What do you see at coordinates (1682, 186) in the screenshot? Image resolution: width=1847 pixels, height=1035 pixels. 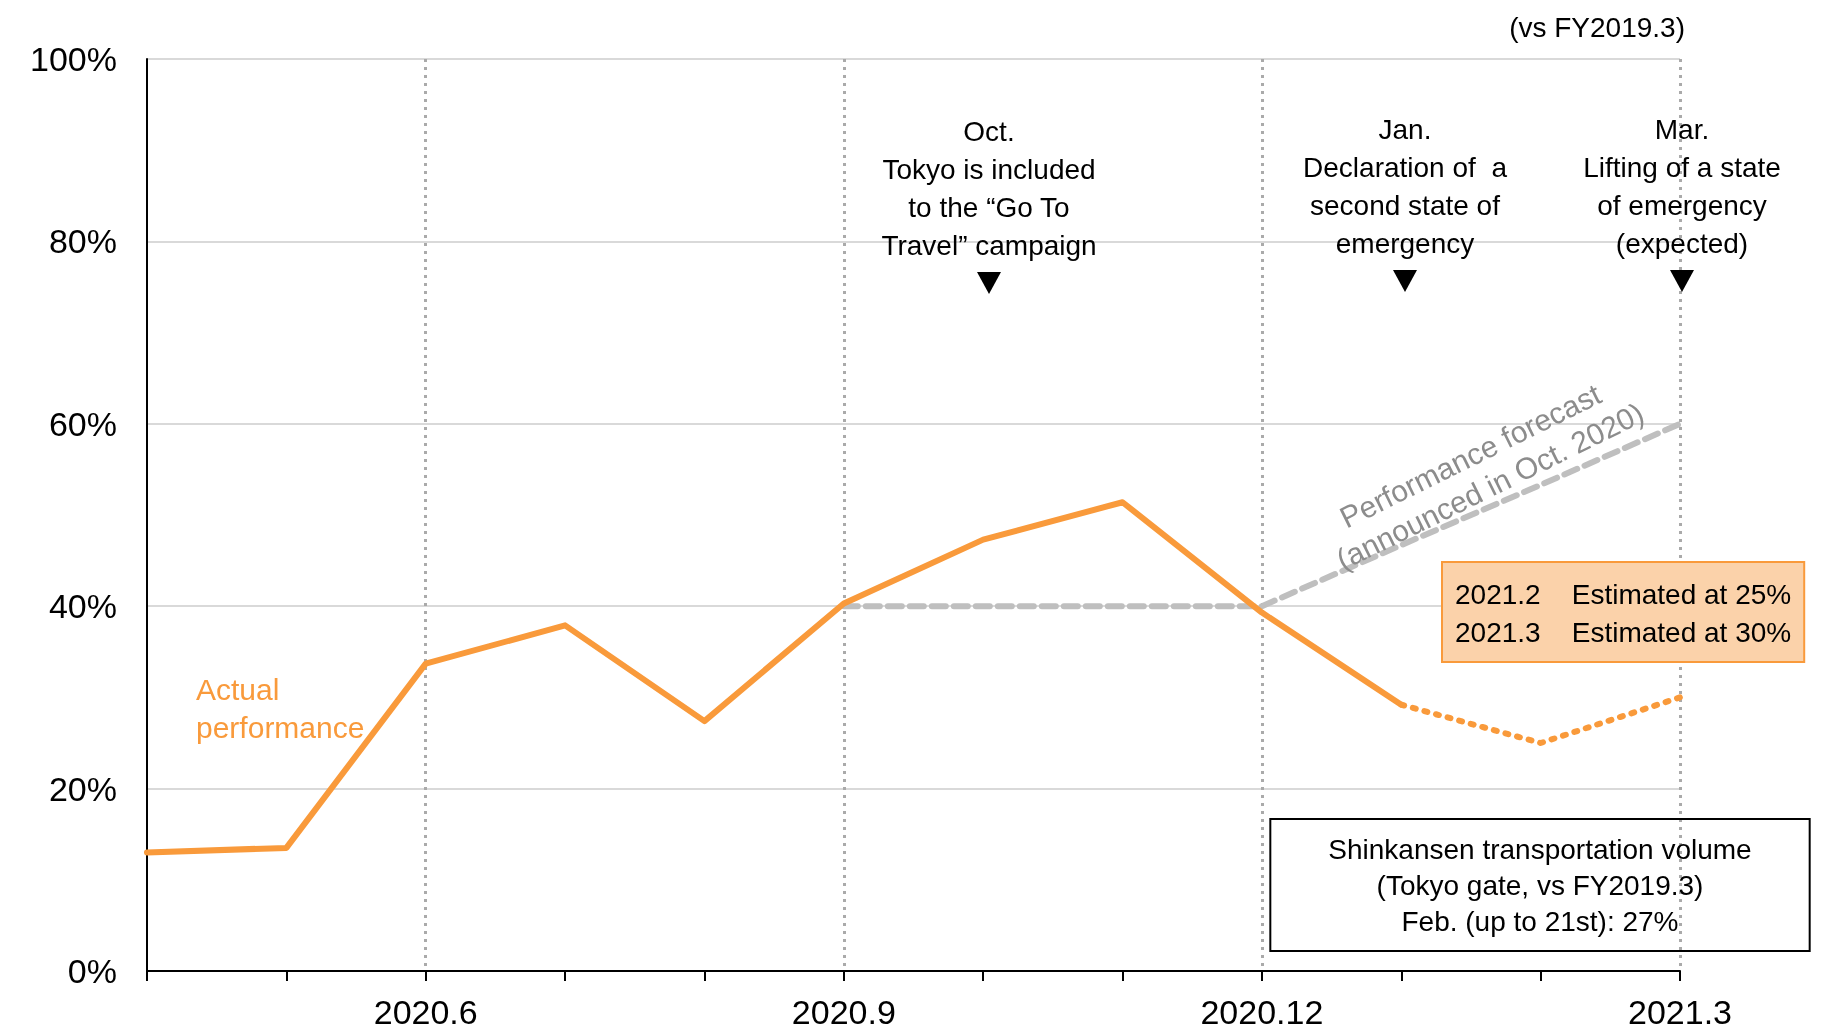 I see `annotation: Mar. Lifting of a state of emergency (expected)` at bounding box center [1682, 186].